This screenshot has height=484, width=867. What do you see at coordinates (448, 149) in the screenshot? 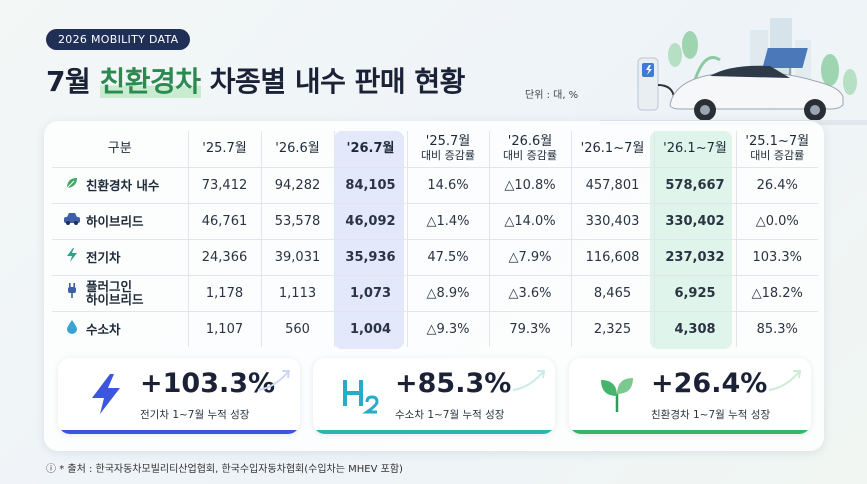
I see `col-header-yoy: '25.7월 대비 증감률` at bounding box center [448, 149].